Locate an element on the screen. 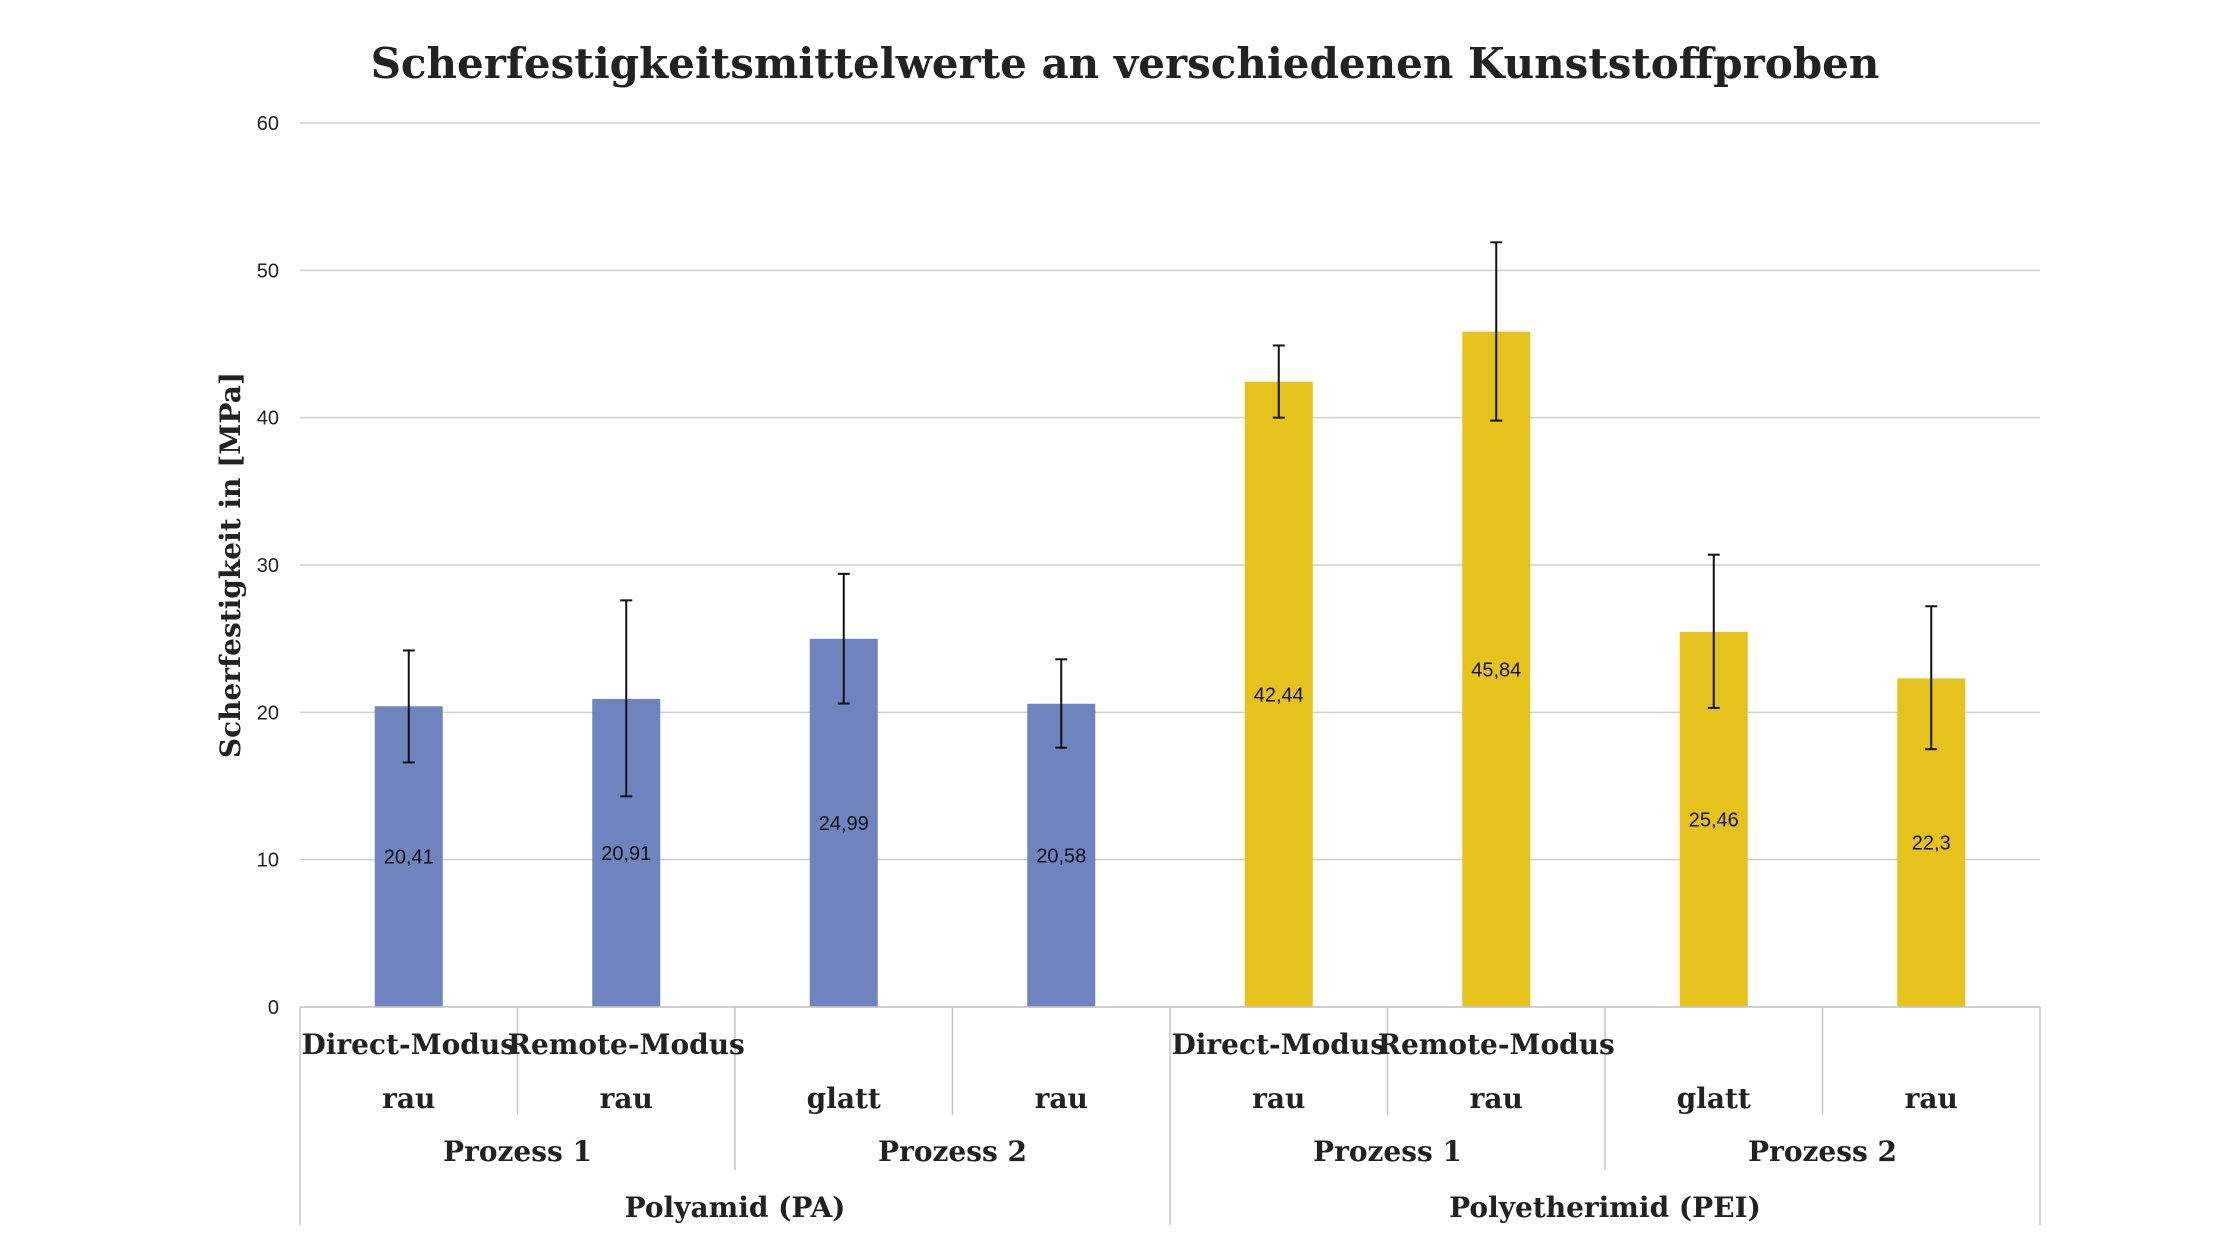 This screenshot has width=2240, height=1260. data-label: 25,46 is located at coordinates (1714, 820).